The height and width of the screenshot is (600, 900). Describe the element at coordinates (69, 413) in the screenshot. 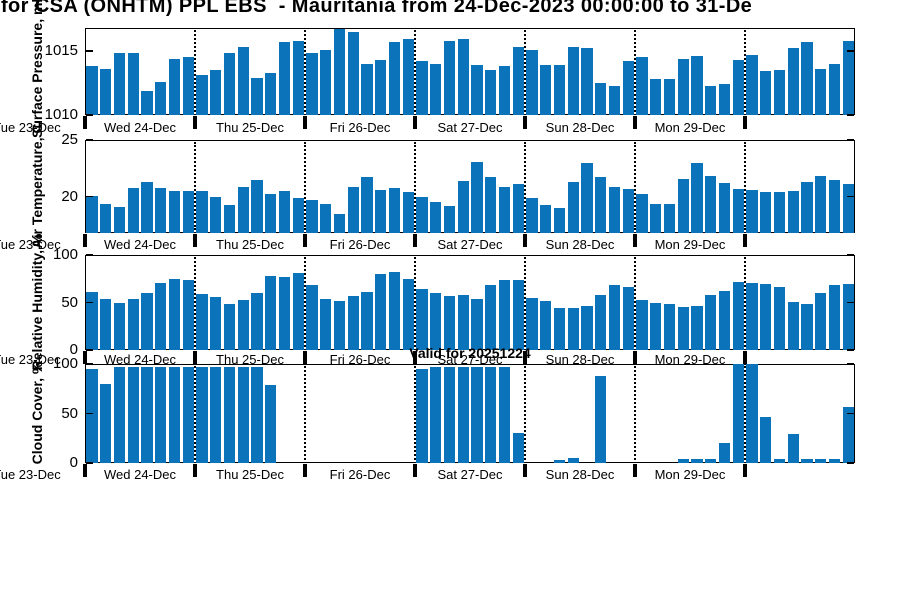

I see `y-tick-label: 50` at that location.